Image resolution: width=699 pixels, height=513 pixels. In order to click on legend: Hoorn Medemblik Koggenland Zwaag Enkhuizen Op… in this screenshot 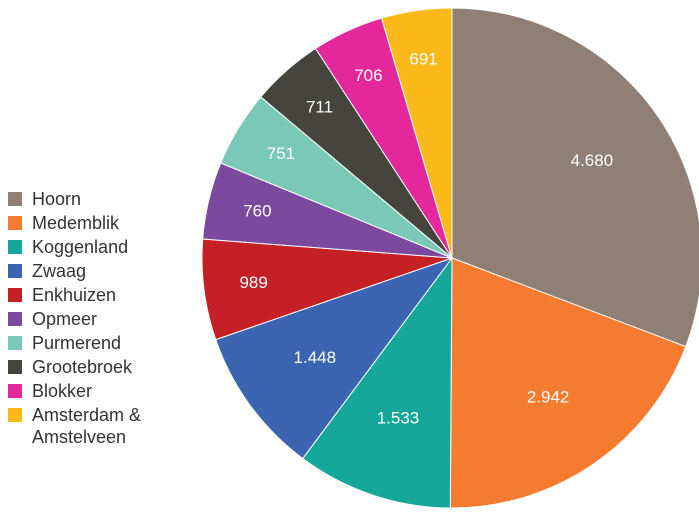, I will do `click(98, 318)`.